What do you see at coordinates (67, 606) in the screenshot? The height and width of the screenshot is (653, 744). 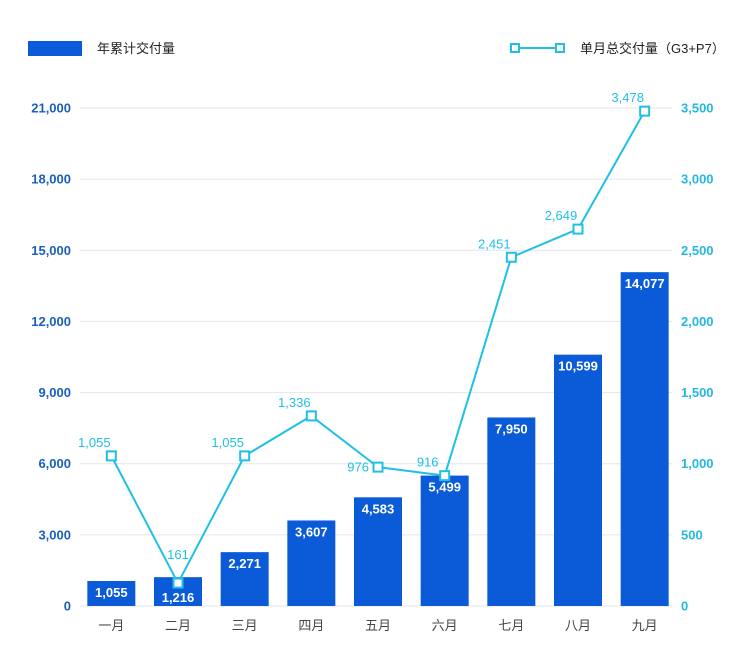 I see `left-y-tick-label-0: 0` at bounding box center [67, 606].